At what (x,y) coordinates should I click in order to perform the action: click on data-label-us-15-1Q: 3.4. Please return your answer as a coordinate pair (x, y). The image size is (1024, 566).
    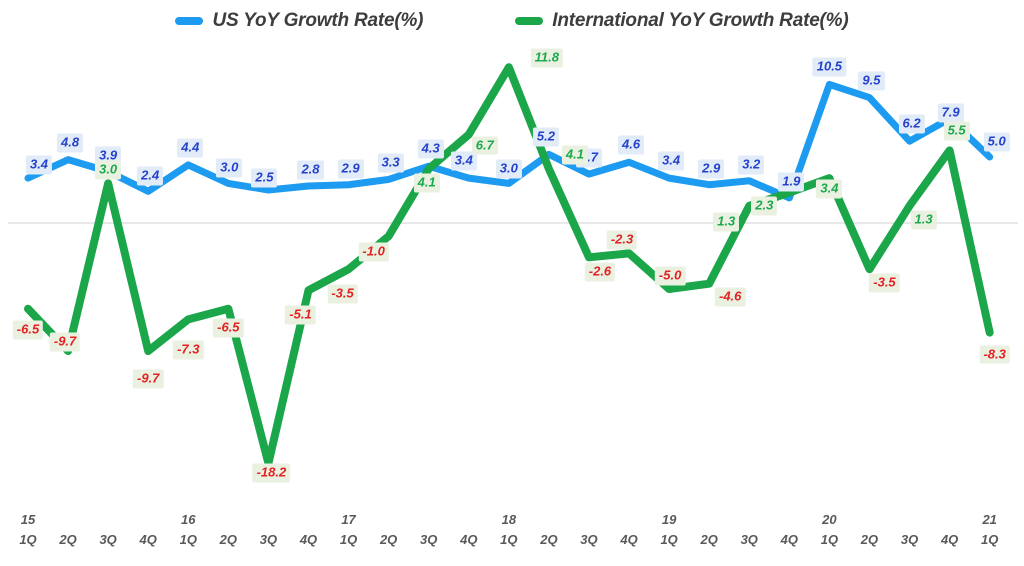
    Looking at the image, I should click on (39, 165).